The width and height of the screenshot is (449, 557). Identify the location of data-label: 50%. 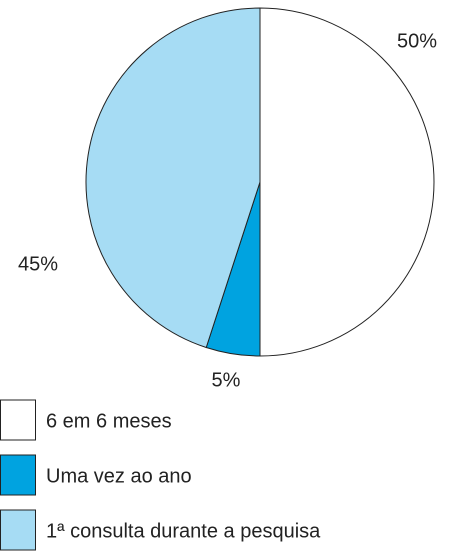
(417, 41).